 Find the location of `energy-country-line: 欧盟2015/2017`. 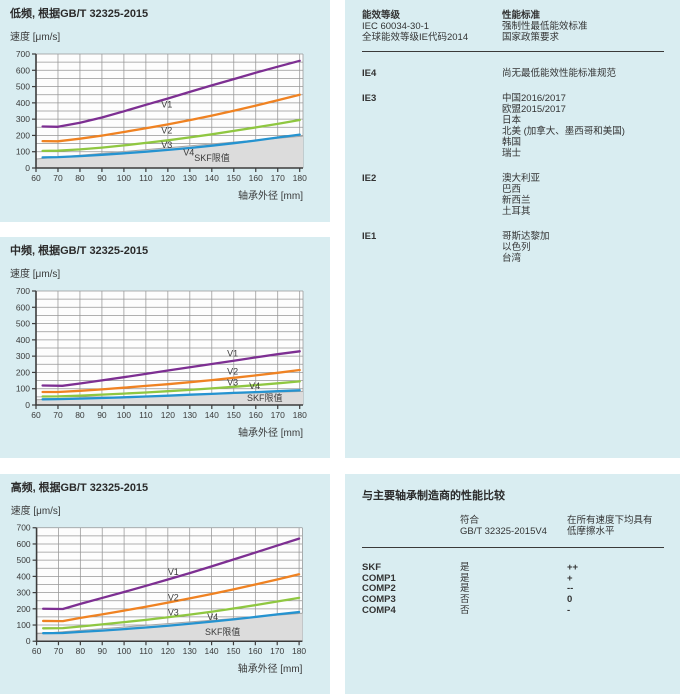

energy-country-line: 欧盟2015/2017 is located at coordinates (534, 109).